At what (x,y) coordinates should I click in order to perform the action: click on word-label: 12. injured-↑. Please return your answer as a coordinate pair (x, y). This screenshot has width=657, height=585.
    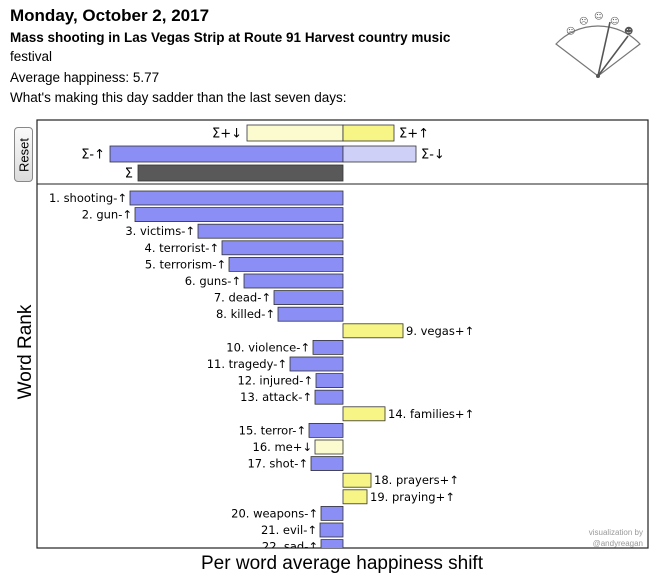
    Looking at the image, I should click on (275, 381).